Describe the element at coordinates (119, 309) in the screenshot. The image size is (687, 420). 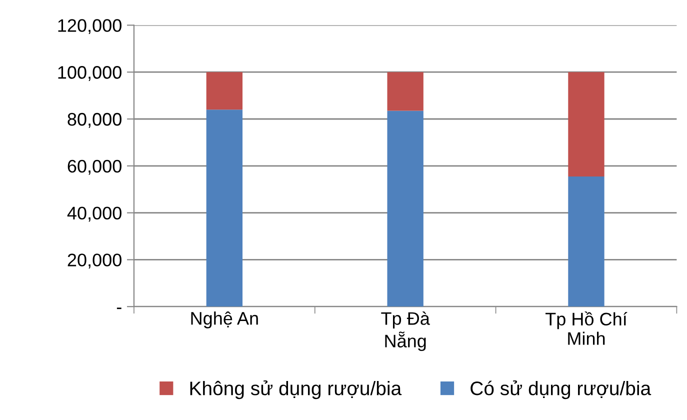
I see `y-tick-label: -` at that location.